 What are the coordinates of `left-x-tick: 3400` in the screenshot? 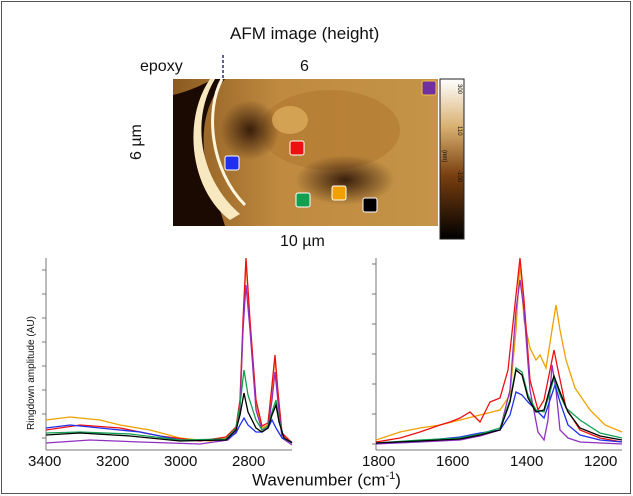 It's located at (45, 461).